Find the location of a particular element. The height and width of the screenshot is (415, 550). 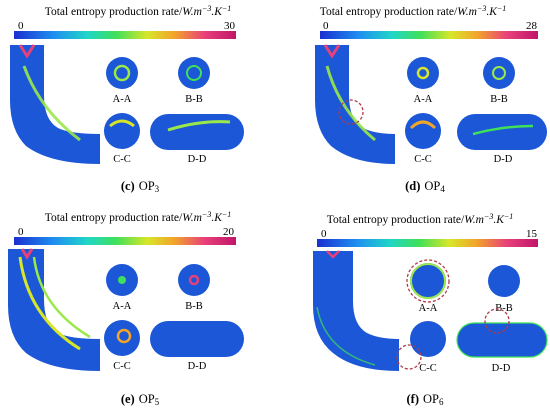

colorbar-max-label: 15 is located at coordinates (532, 234).